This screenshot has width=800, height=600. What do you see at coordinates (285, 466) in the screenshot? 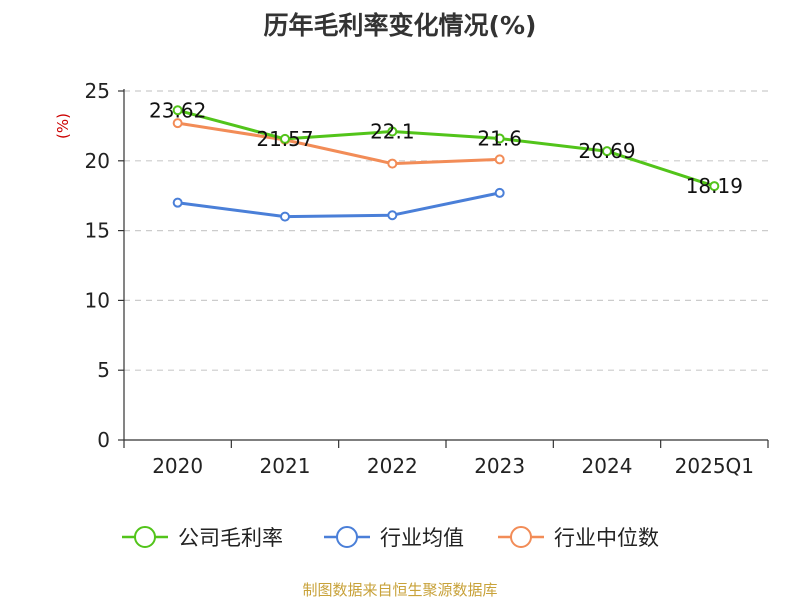
I see `x-tick-label: 2021` at bounding box center [285, 466].